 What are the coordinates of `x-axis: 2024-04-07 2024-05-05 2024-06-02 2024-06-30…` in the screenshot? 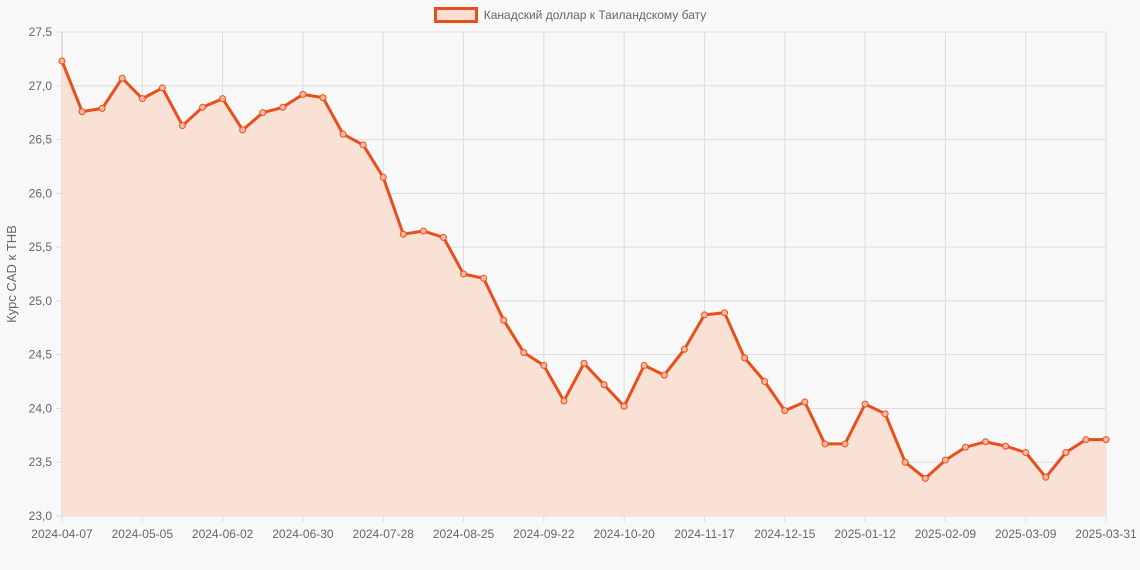 It's located at (584, 534).